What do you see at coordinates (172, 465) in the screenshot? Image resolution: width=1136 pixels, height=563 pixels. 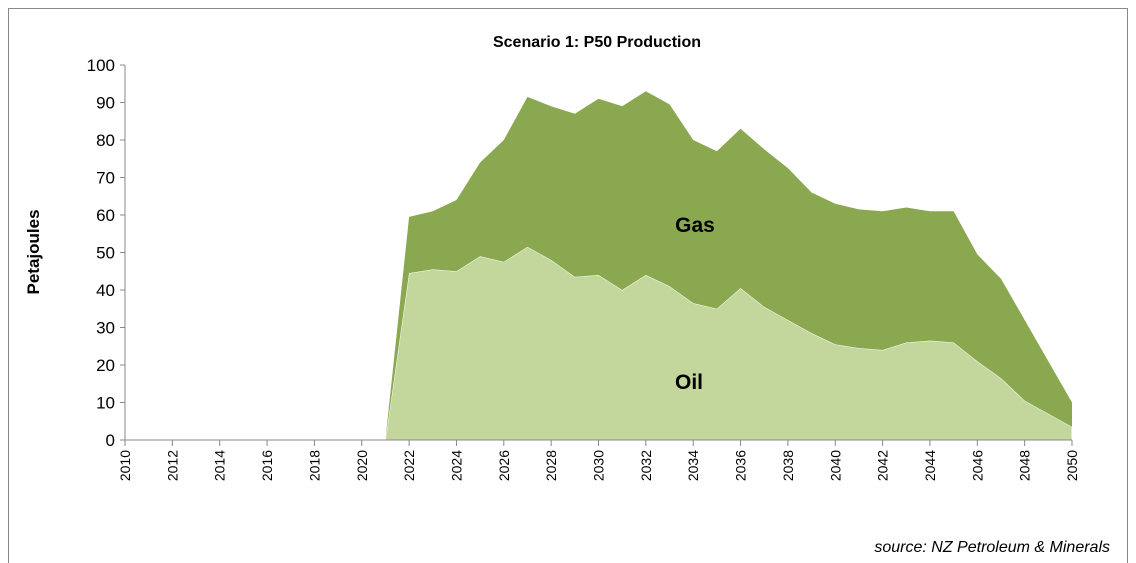 I see `x-tick-label: 2012` at bounding box center [172, 465].